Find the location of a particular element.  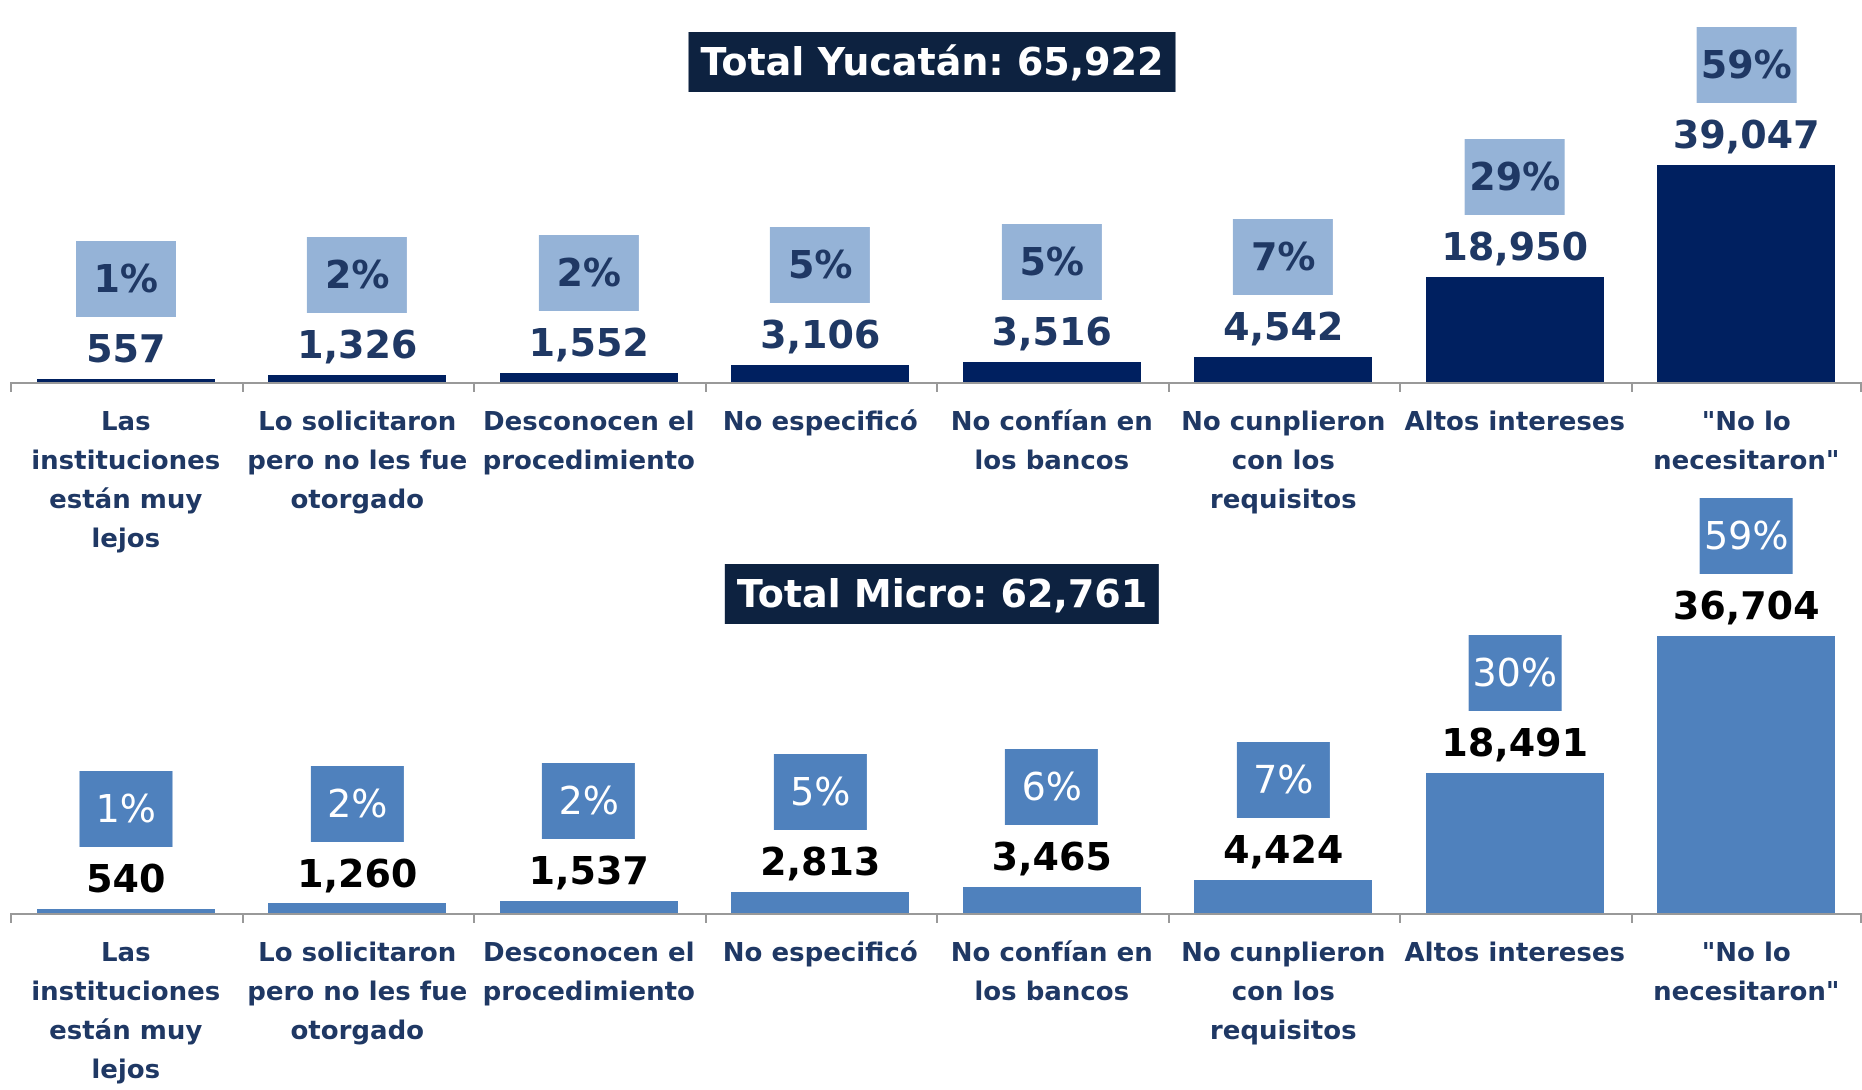

value-label: 4,424 is located at coordinates (1283, 849).